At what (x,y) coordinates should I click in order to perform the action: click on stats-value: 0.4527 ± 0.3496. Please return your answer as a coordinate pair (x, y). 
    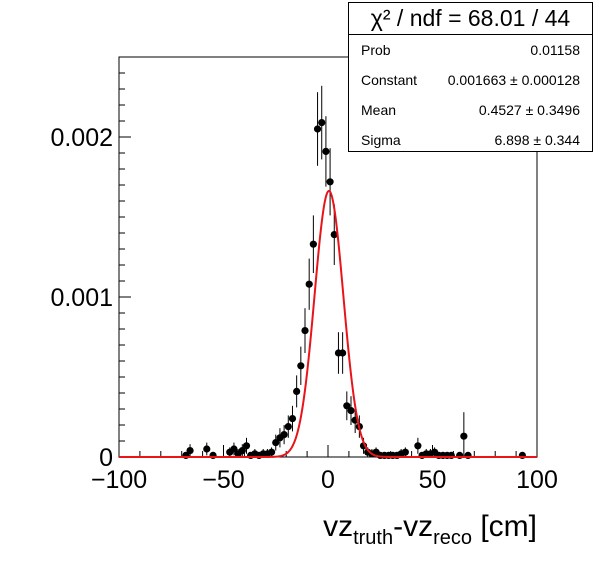
    Looking at the image, I should click on (529, 110).